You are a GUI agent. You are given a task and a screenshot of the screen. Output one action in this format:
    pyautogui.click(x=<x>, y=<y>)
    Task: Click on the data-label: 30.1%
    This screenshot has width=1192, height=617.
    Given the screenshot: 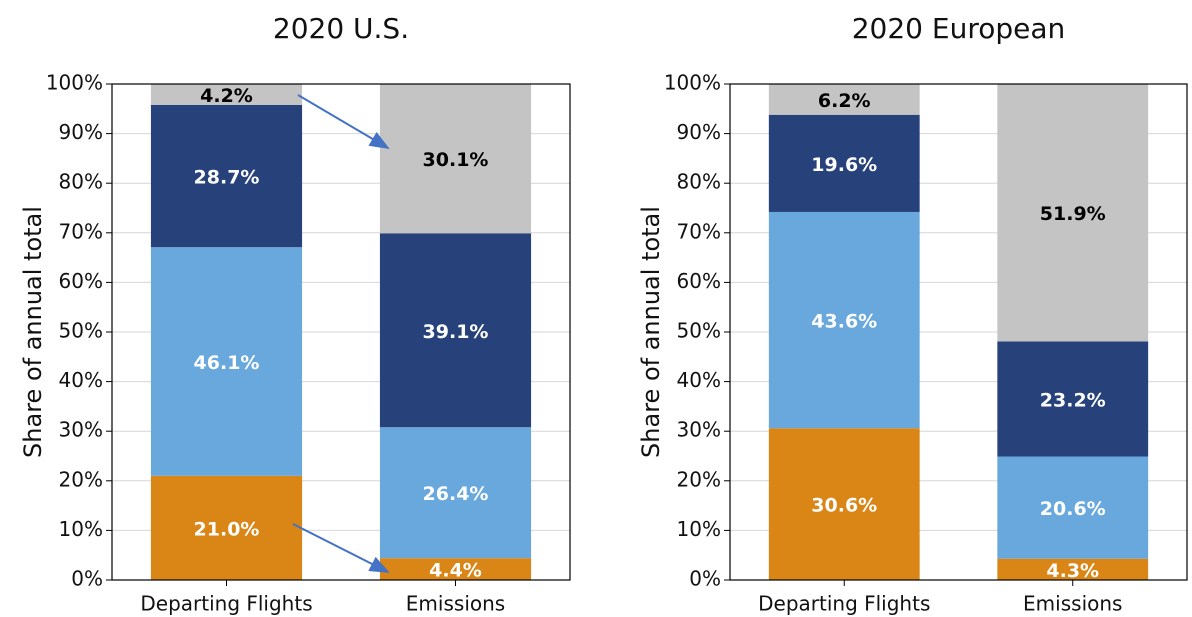 What is the action you would take?
    pyautogui.click(x=456, y=160)
    